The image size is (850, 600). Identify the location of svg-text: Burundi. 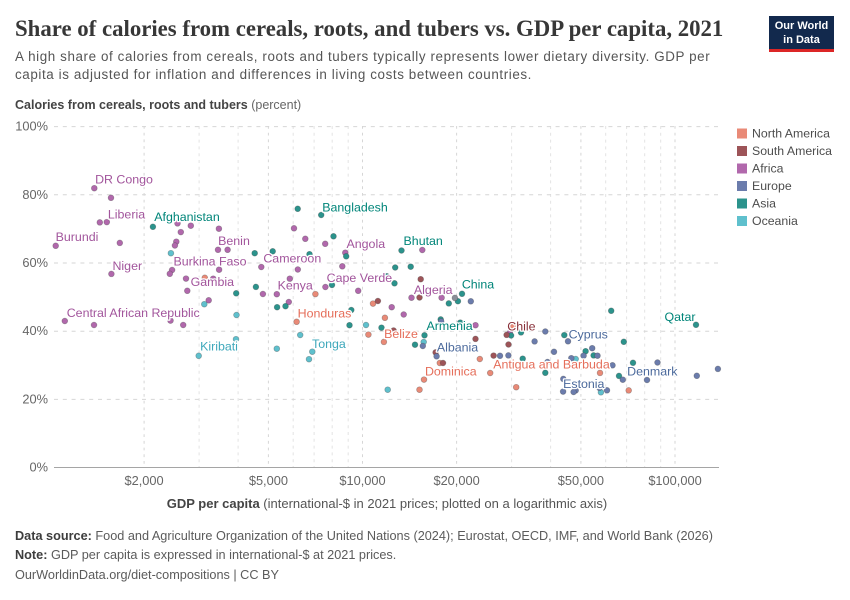
(77, 237).